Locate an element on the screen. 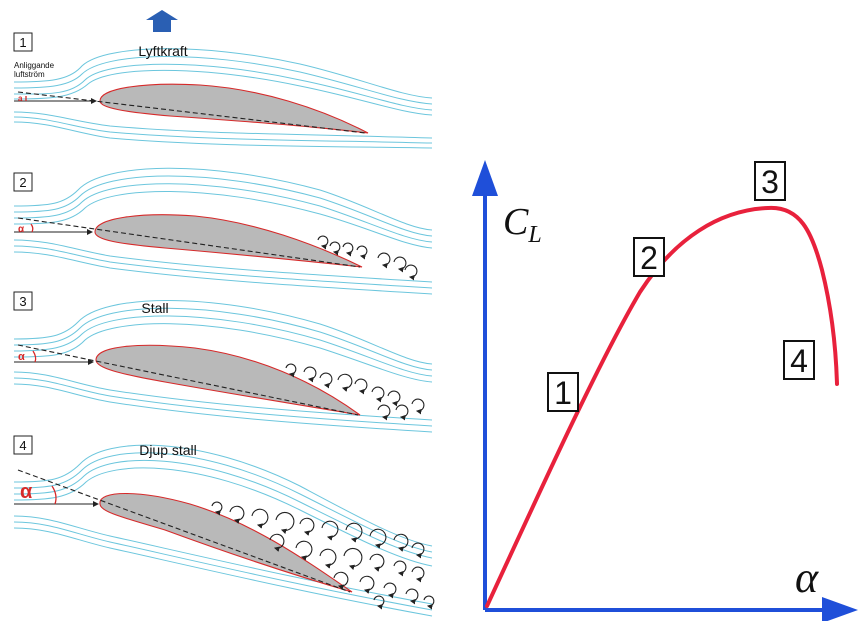 This screenshot has width=860, height=621. panel-2: α 2 is located at coordinates (223, 231).